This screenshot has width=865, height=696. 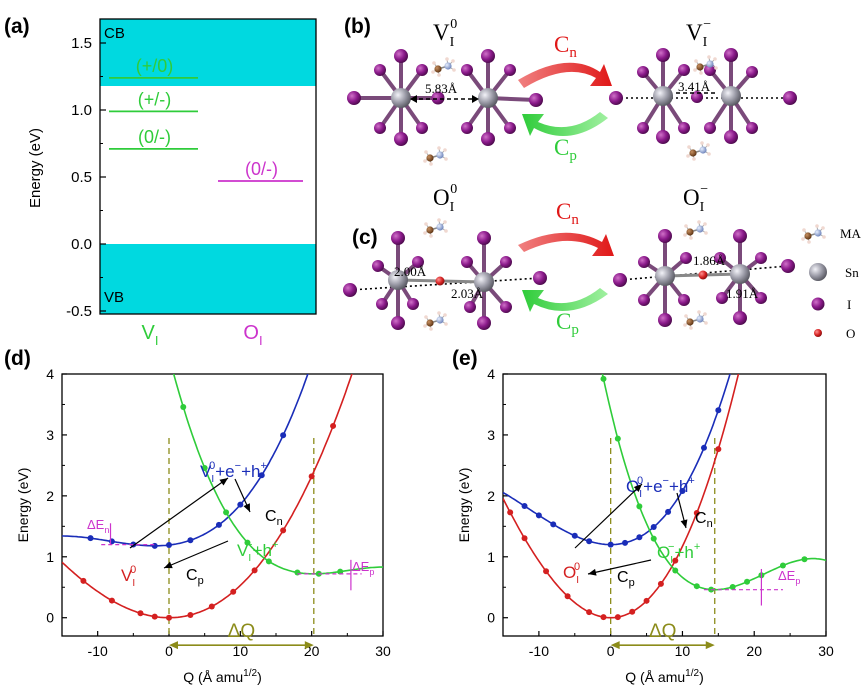 I want to click on capture-arrow-cp-c, so click(x=565, y=300).